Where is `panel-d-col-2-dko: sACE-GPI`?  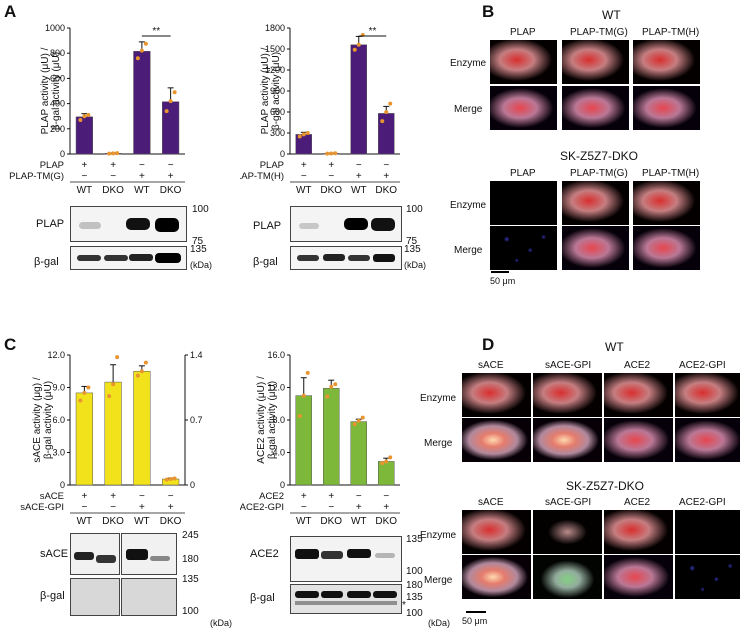 panel-d-col-2-dko: sACE-GPI is located at coordinates (568, 502).